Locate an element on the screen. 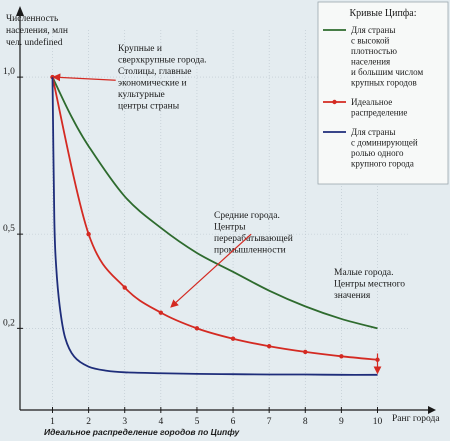 The width and height of the screenshot is (450, 441). y-axis-arrow is located at coordinates (20, 11).